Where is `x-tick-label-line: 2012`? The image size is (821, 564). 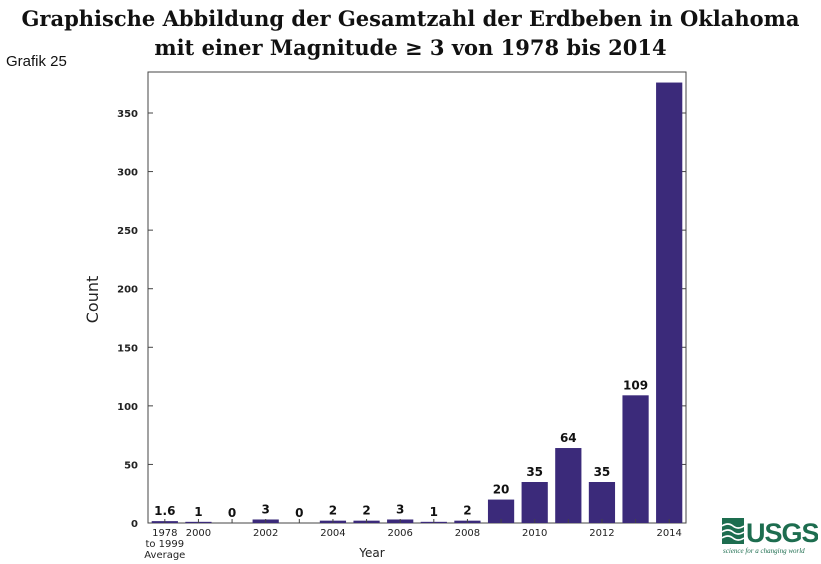
x-tick-label-line: 2012 is located at coordinates (601, 533).